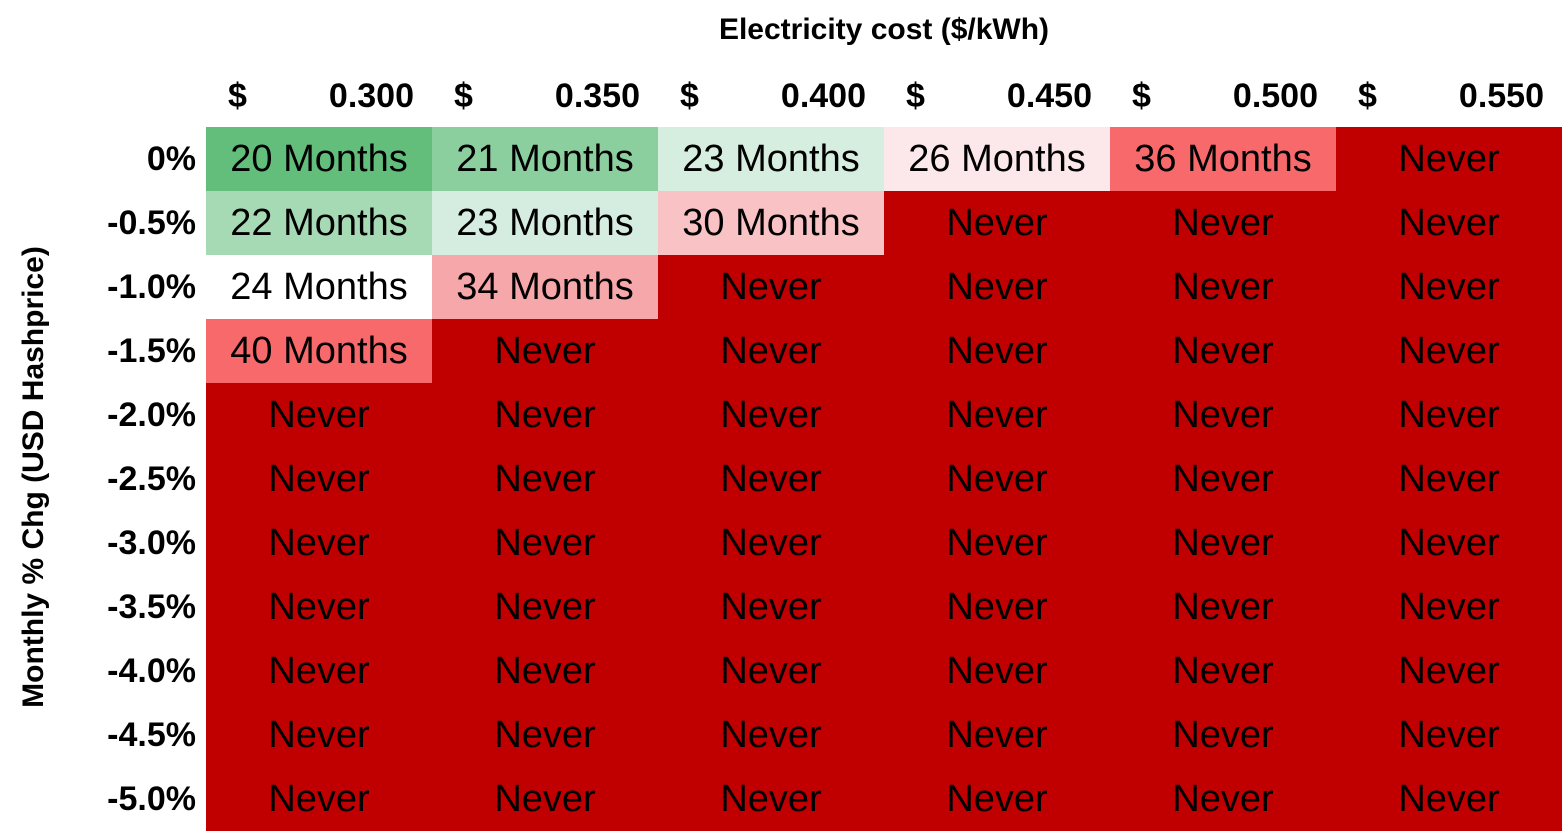 The image size is (1566, 832). I want to click on row-header: -1.0%, so click(151, 287).